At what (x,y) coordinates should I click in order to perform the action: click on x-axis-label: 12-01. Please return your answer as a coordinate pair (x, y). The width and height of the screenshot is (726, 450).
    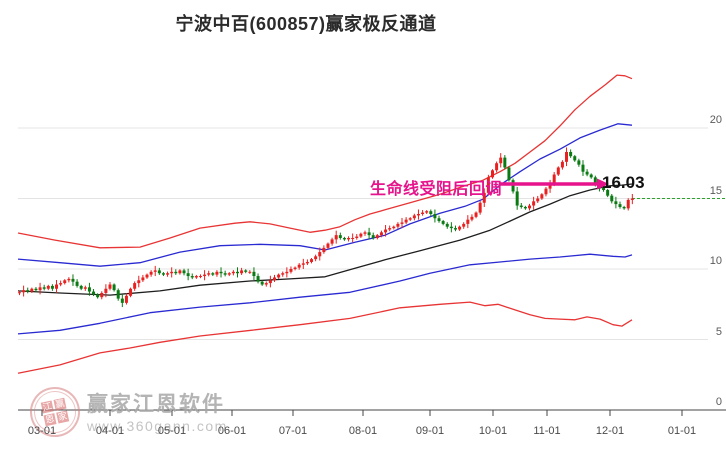
    Looking at the image, I should click on (610, 431).